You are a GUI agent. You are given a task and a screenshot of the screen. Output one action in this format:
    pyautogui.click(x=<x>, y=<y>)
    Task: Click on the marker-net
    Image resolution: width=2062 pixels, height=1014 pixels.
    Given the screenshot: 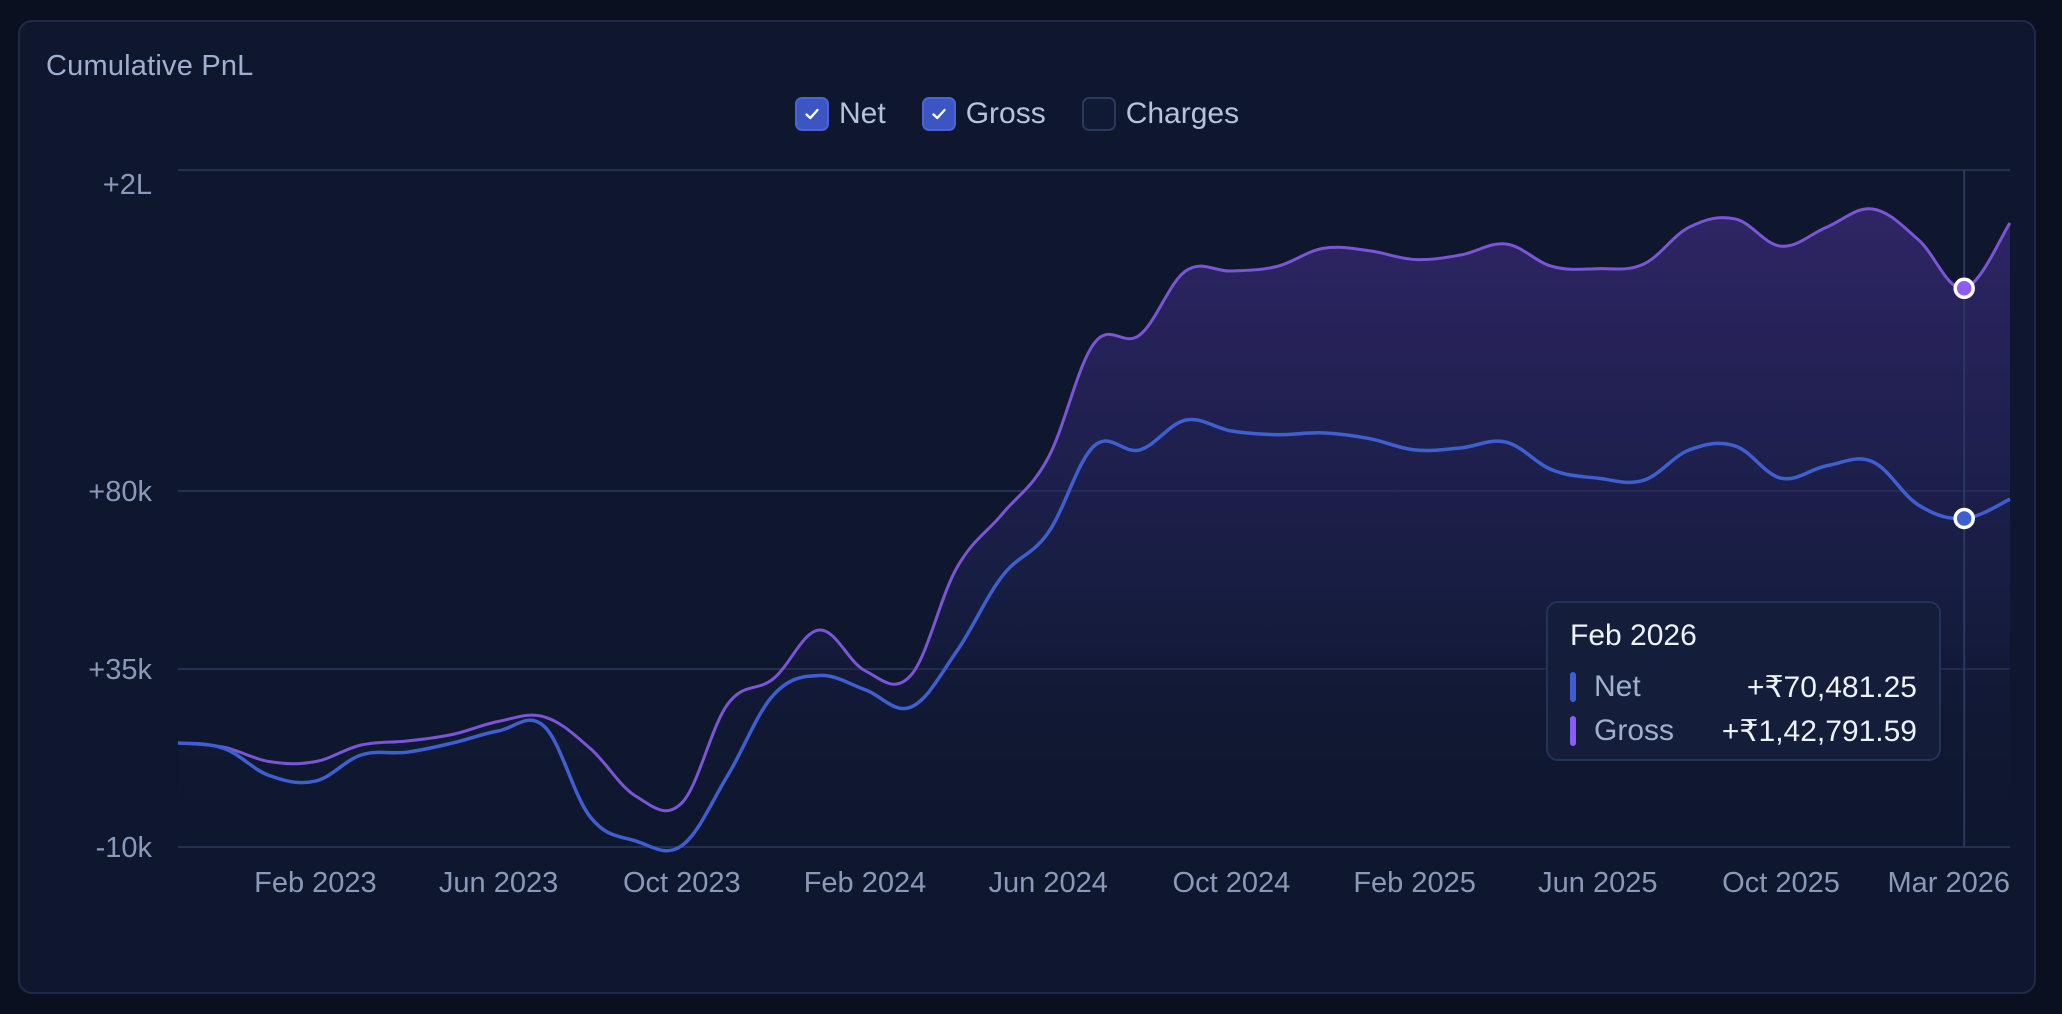 What is the action you would take?
    pyautogui.click(x=1964, y=518)
    